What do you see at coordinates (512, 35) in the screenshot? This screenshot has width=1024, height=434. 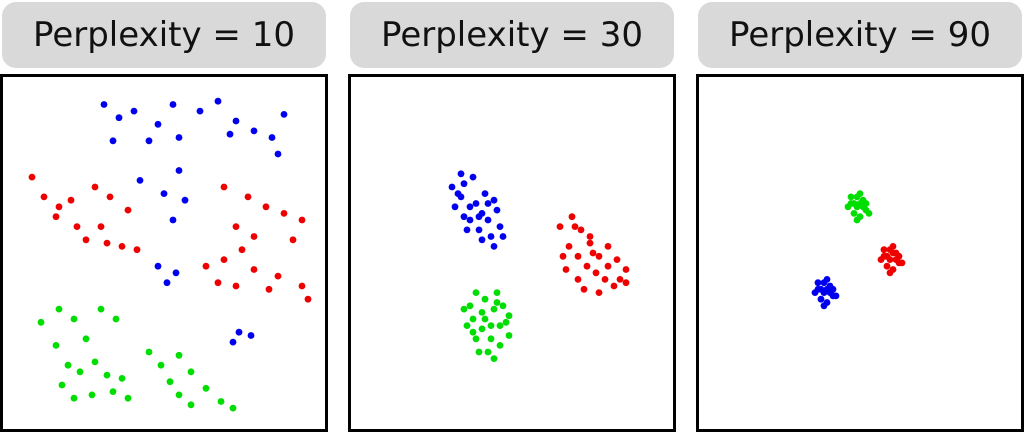 I see `chart-title: Perplexity = 30` at bounding box center [512, 35].